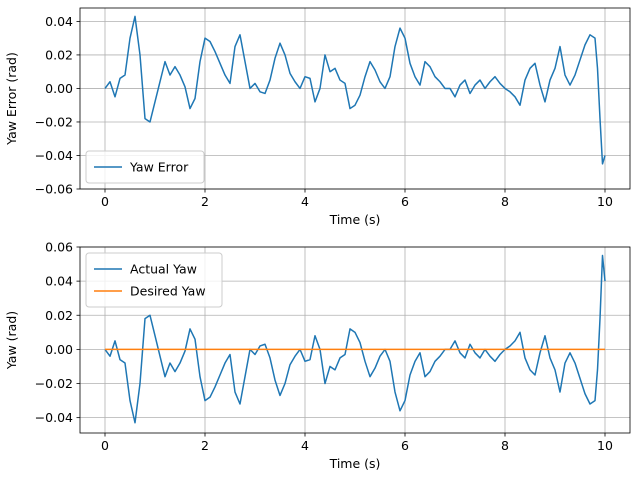  What do you see at coordinates (54, 417) in the screenshot?
I see `bottom-y-tick-label-0: −0.04` at bounding box center [54, 417].